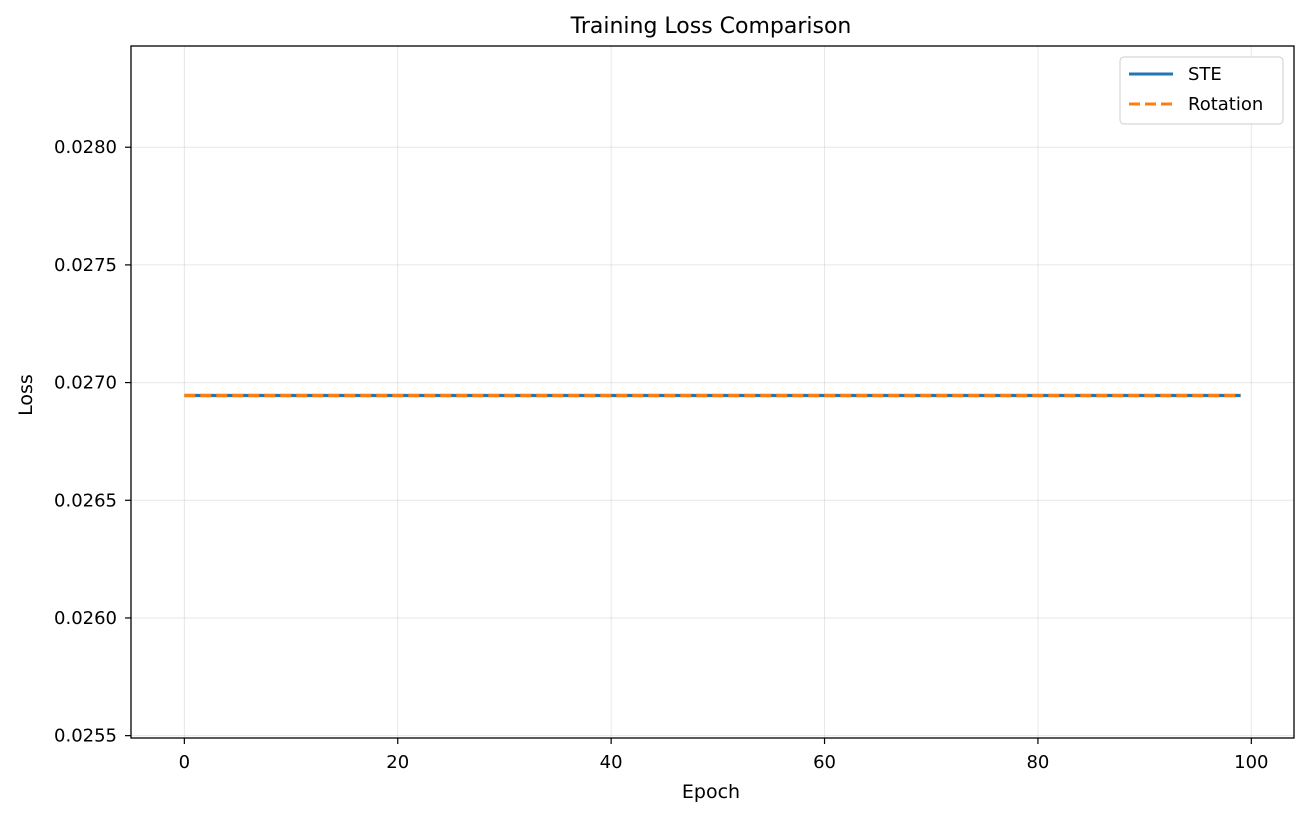  What do you see at coordinates (1037, 762) in the screenshot?
I see `x-tick-label: 80` at bounding box center [1037, 762].